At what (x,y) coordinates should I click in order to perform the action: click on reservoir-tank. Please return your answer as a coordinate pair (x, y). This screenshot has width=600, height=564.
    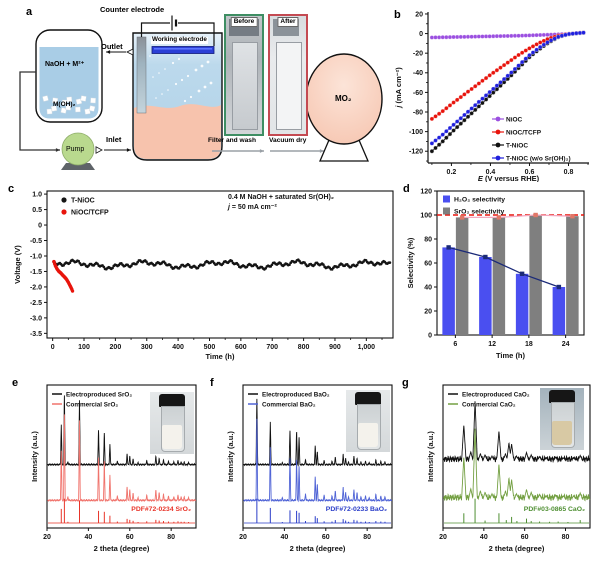
    Looking at the image, I should click on (69, 76).